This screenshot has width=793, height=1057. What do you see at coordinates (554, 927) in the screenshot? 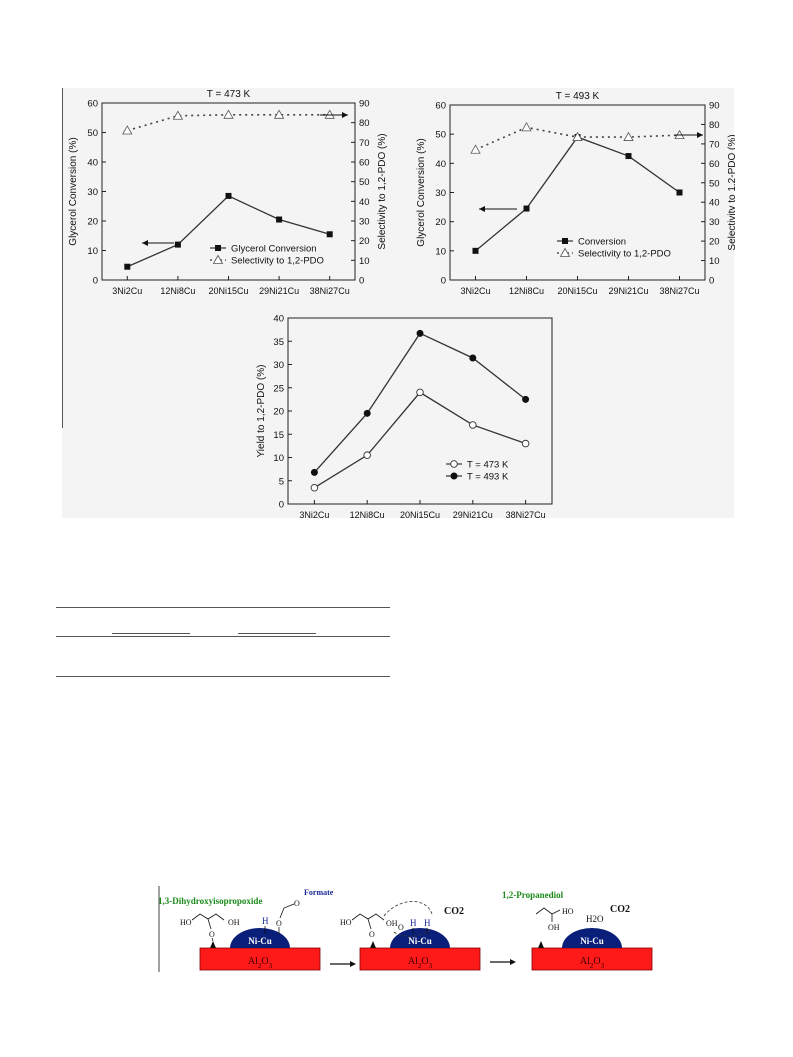
I see `oh-label: OH` at bounding box center [554, 927].